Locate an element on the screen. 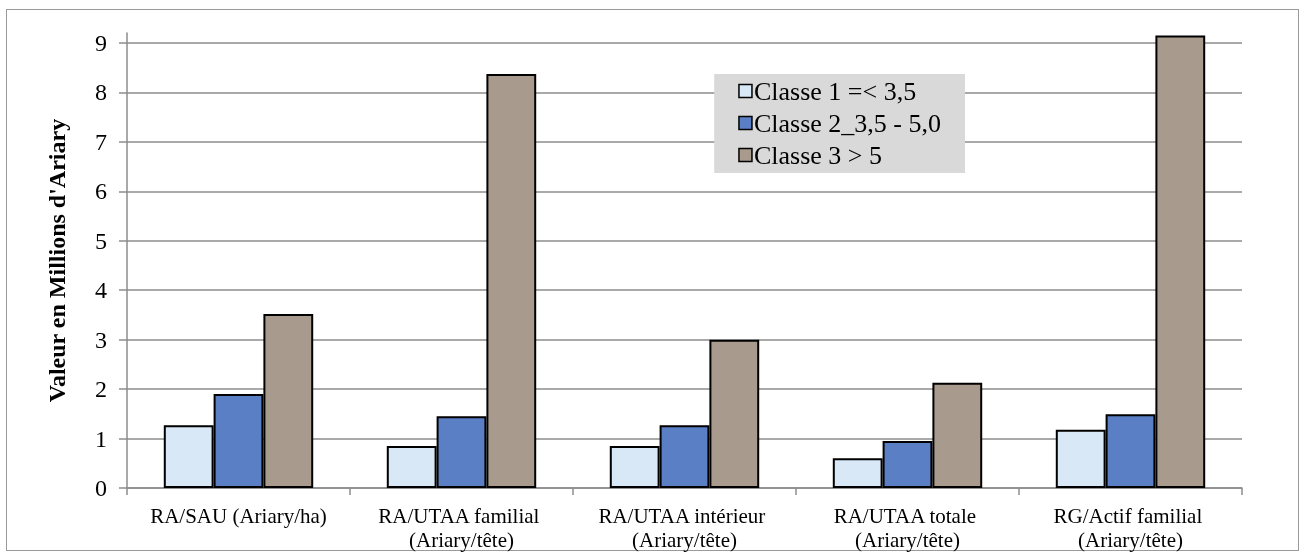 The width and height of the screenshot is (1301, 557). y-tick-label: 8 is located at coordinates (101, 92).